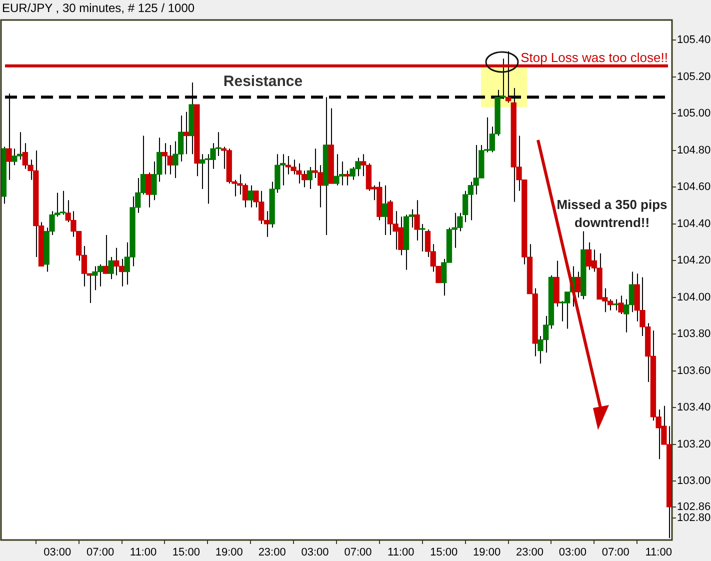 The height and width of the screenshot is (561, 711). What do you see at coordinates (594, 58) in the screenshot?
I see `ref-line-label: Stop Loss was too close!!` at bounding box center [594, 58].